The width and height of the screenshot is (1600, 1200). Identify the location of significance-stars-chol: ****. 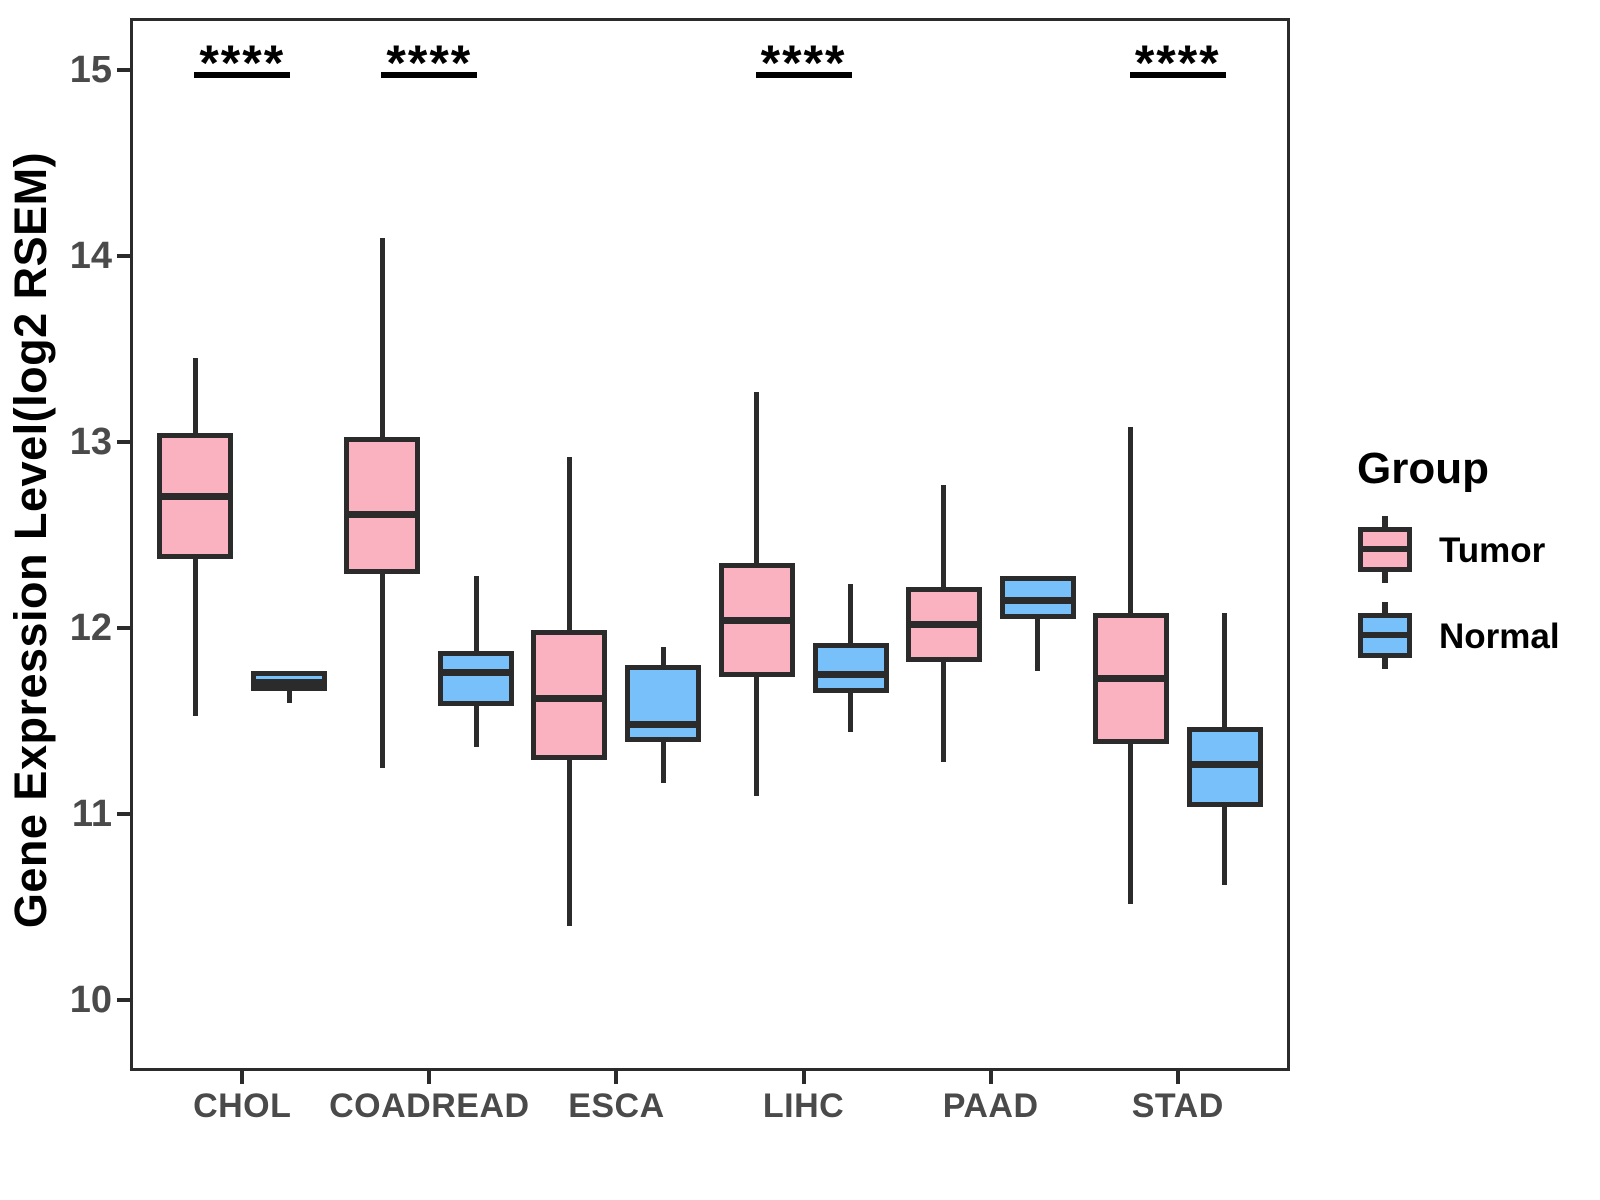
(242, 63).